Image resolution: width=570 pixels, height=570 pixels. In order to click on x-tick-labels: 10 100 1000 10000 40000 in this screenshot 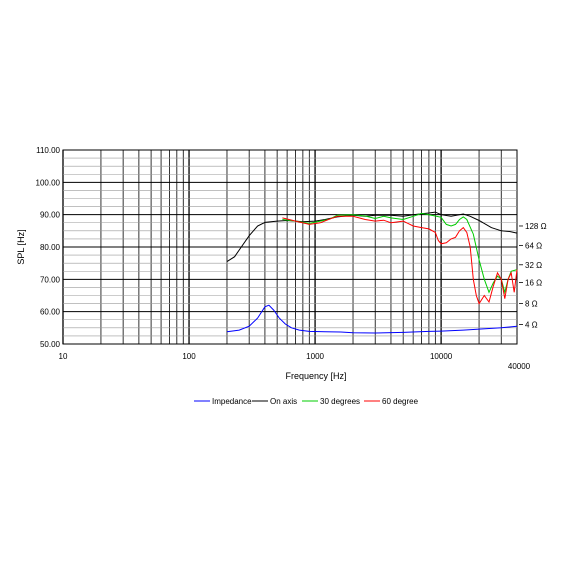, I will do `click(295, 361)`.